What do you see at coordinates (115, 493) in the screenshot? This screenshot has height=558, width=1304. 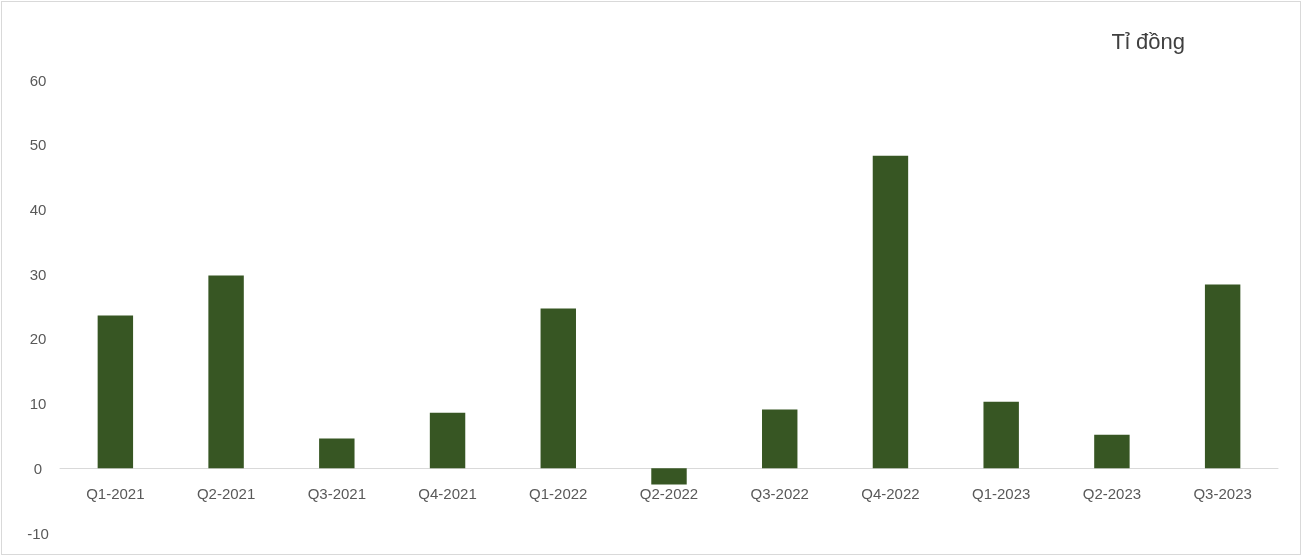 I see `x-tick-label: Q1-2021` at bounding box center [115, 493].